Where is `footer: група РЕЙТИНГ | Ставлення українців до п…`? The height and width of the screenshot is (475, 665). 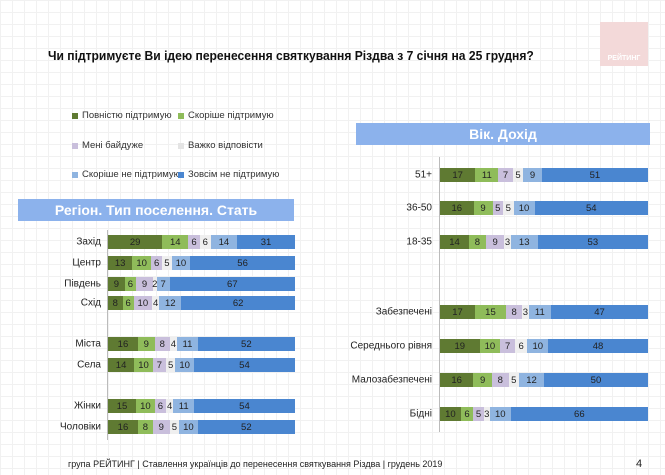 footer: група РЕЙТИНГ | Ставлення українців до п… is located at coordinates (255, 464).